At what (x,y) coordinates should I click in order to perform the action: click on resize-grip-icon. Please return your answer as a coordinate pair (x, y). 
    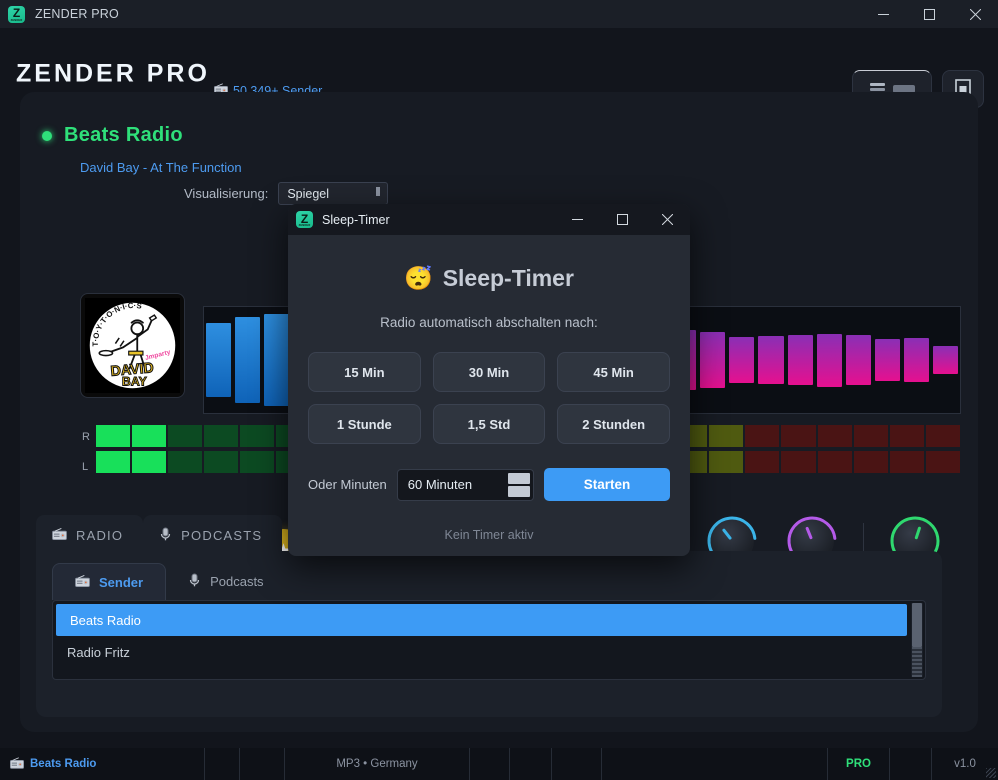
    Looking at the image, I should click on (991, 773).